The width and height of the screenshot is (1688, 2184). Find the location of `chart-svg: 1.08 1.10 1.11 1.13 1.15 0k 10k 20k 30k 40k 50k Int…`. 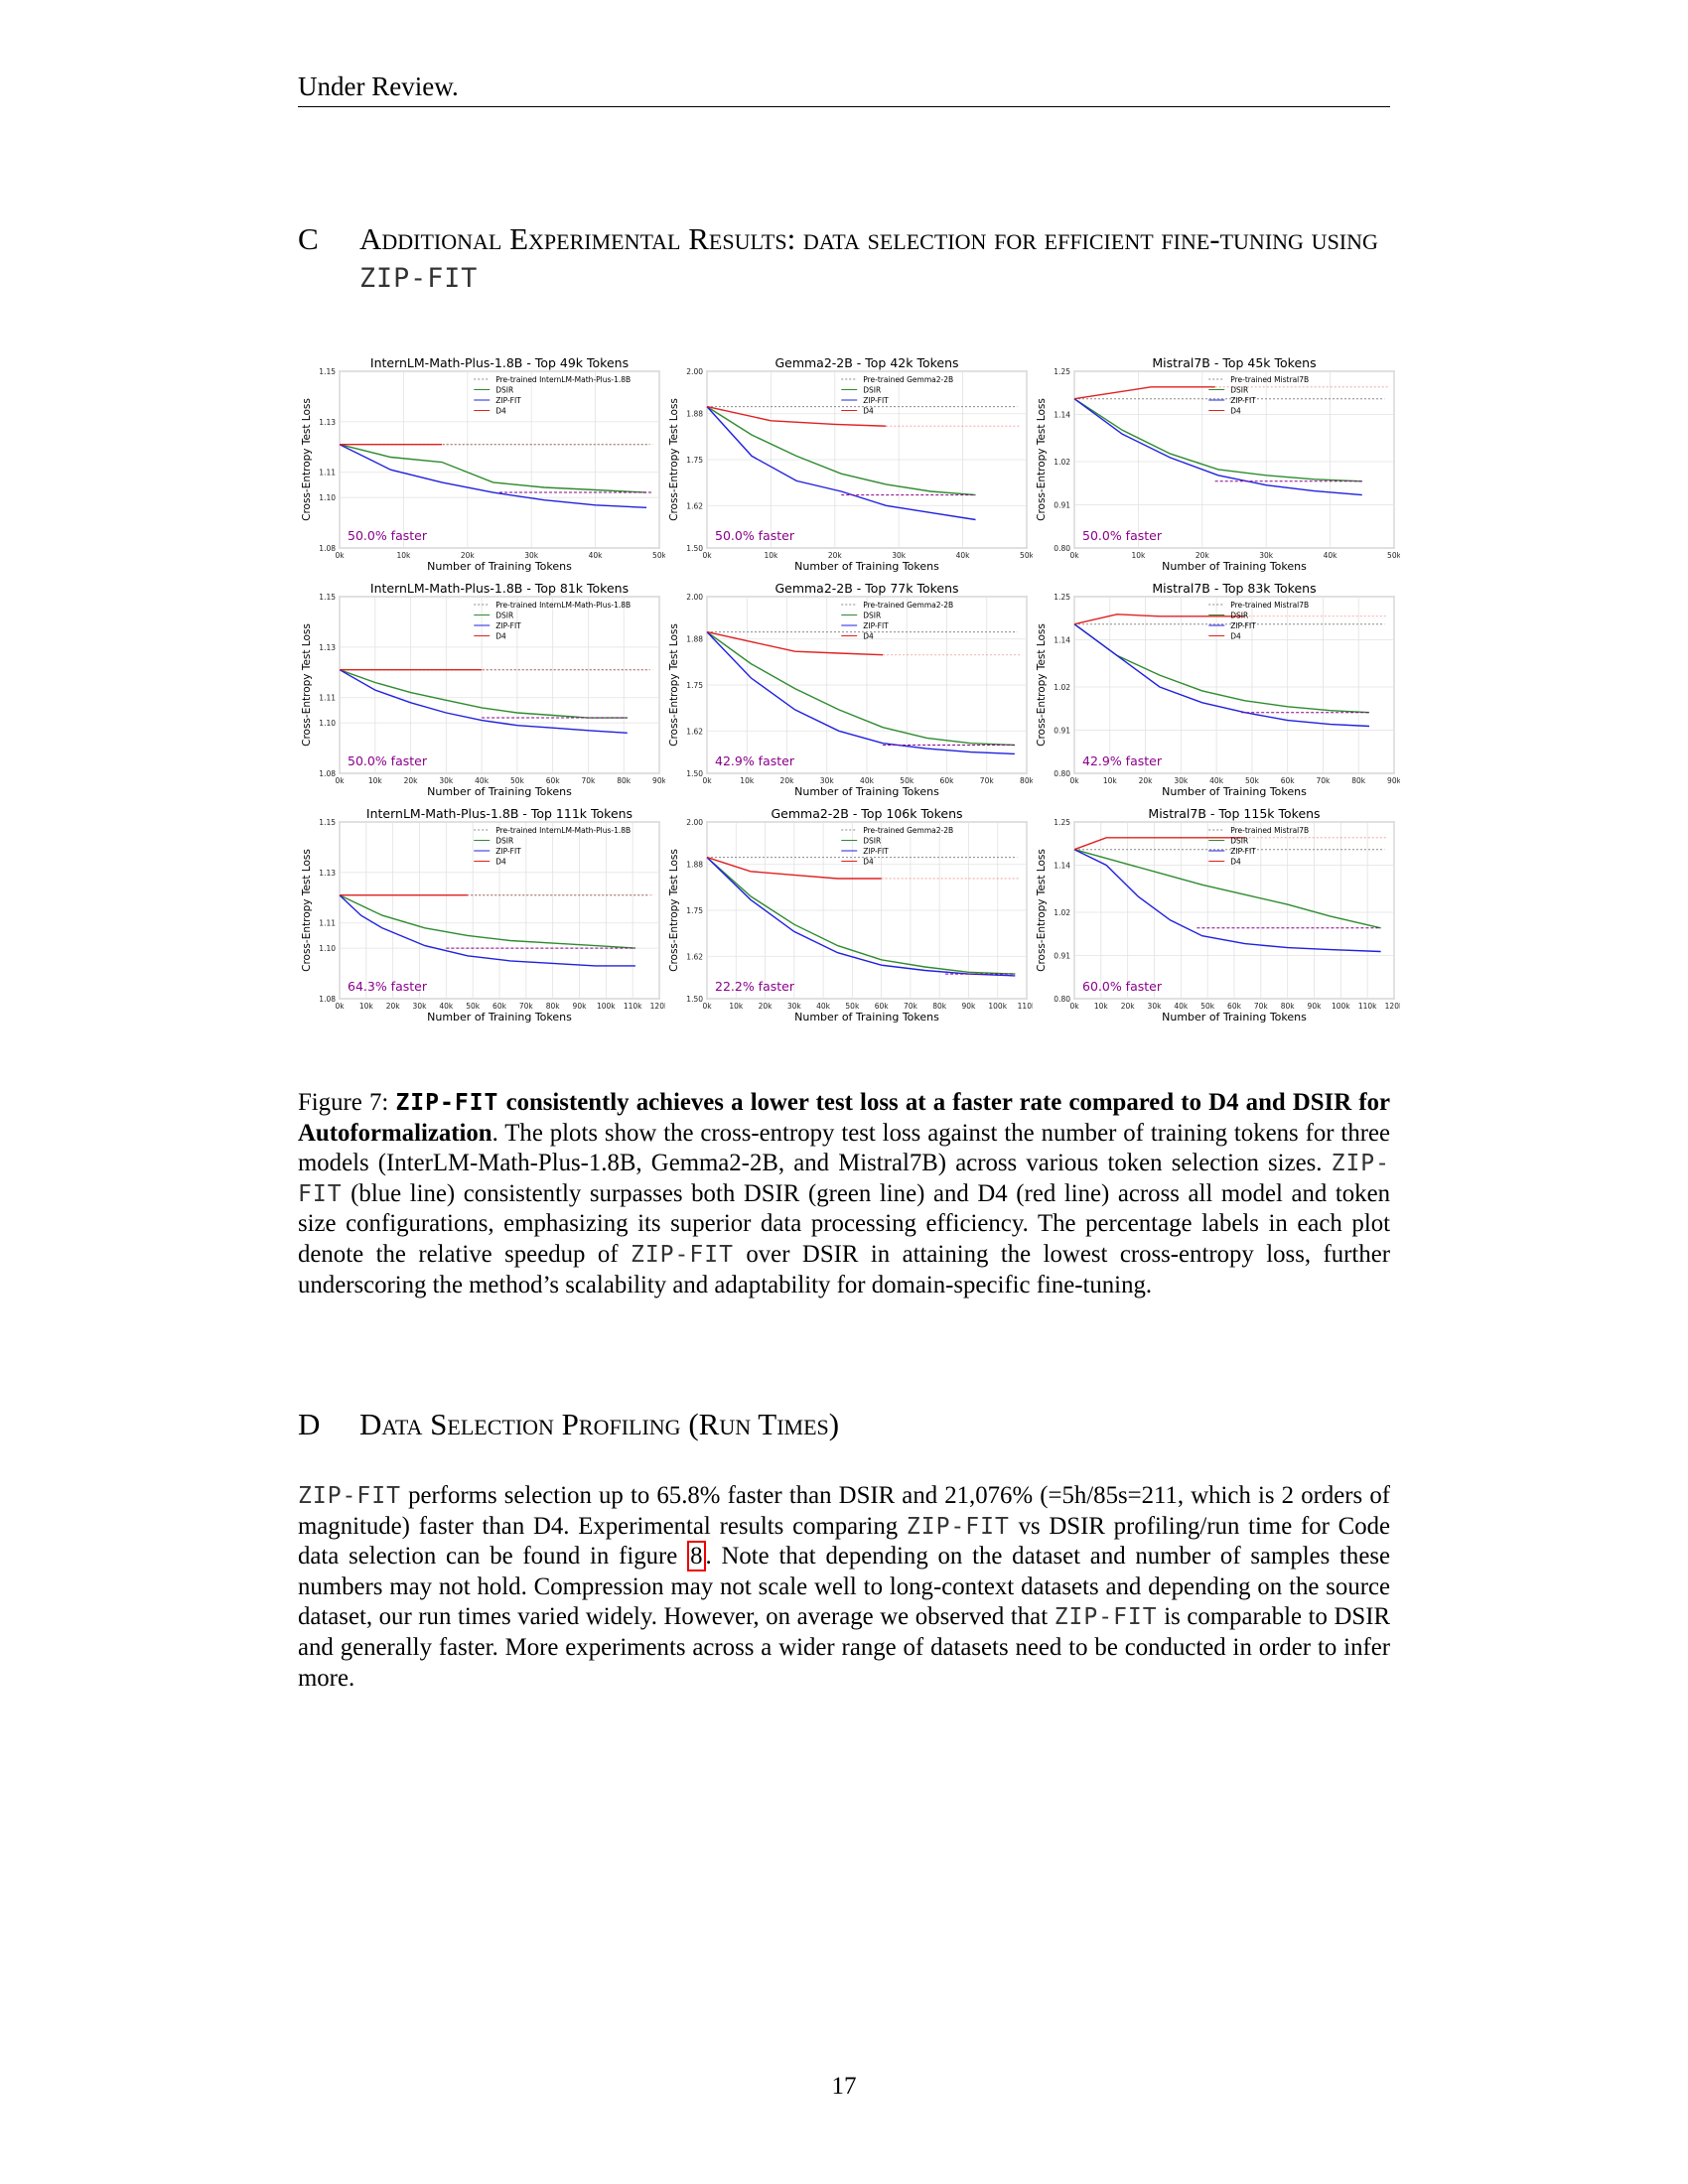

chart-svg: 1.08 1.10 1.11 1.13 1.15 0k 10k 20k 30k 40k 50k Int… is located at coordinates (484, 464).